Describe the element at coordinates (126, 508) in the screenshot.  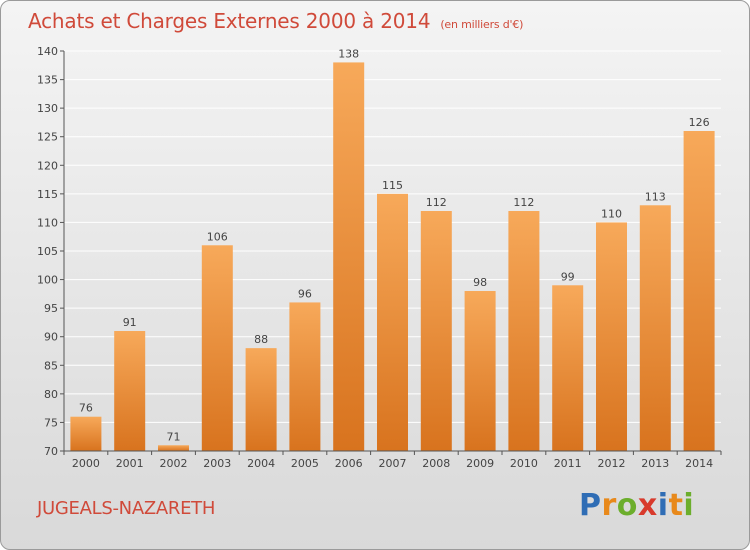
I see `commune-name: JUGEALS-NAZARETH` at that location.